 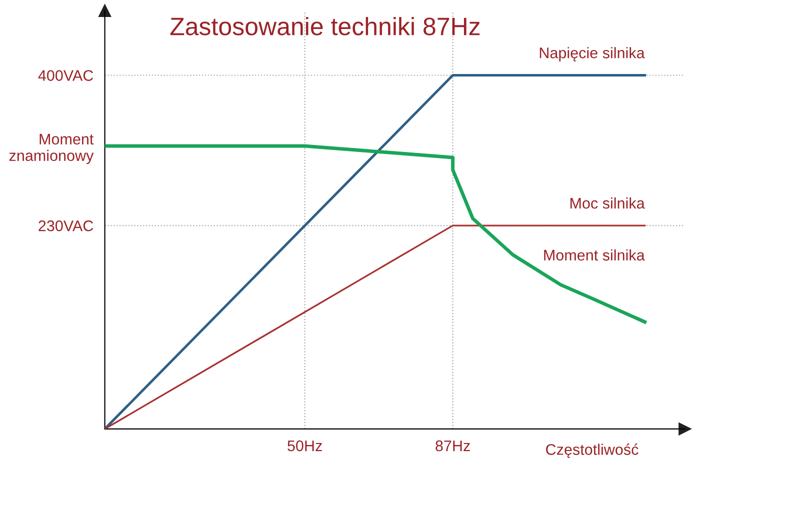 What do you see at coordinates (51, 149) in the screenshot?
I see `y-tick-label: Moment znamionowy` at bounding box center [51, 149].